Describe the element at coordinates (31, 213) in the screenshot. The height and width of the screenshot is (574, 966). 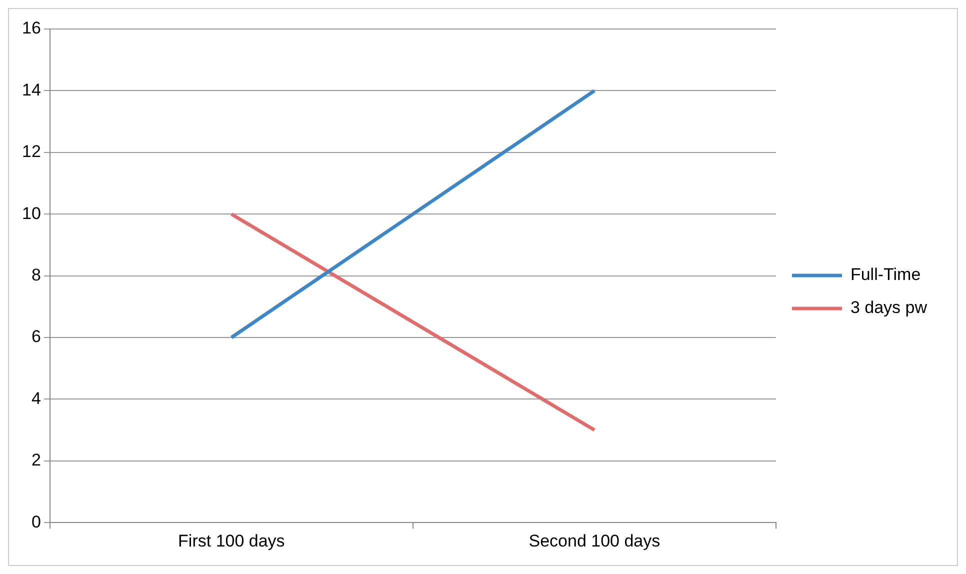
I see `y-tick-label: 10` at that location.